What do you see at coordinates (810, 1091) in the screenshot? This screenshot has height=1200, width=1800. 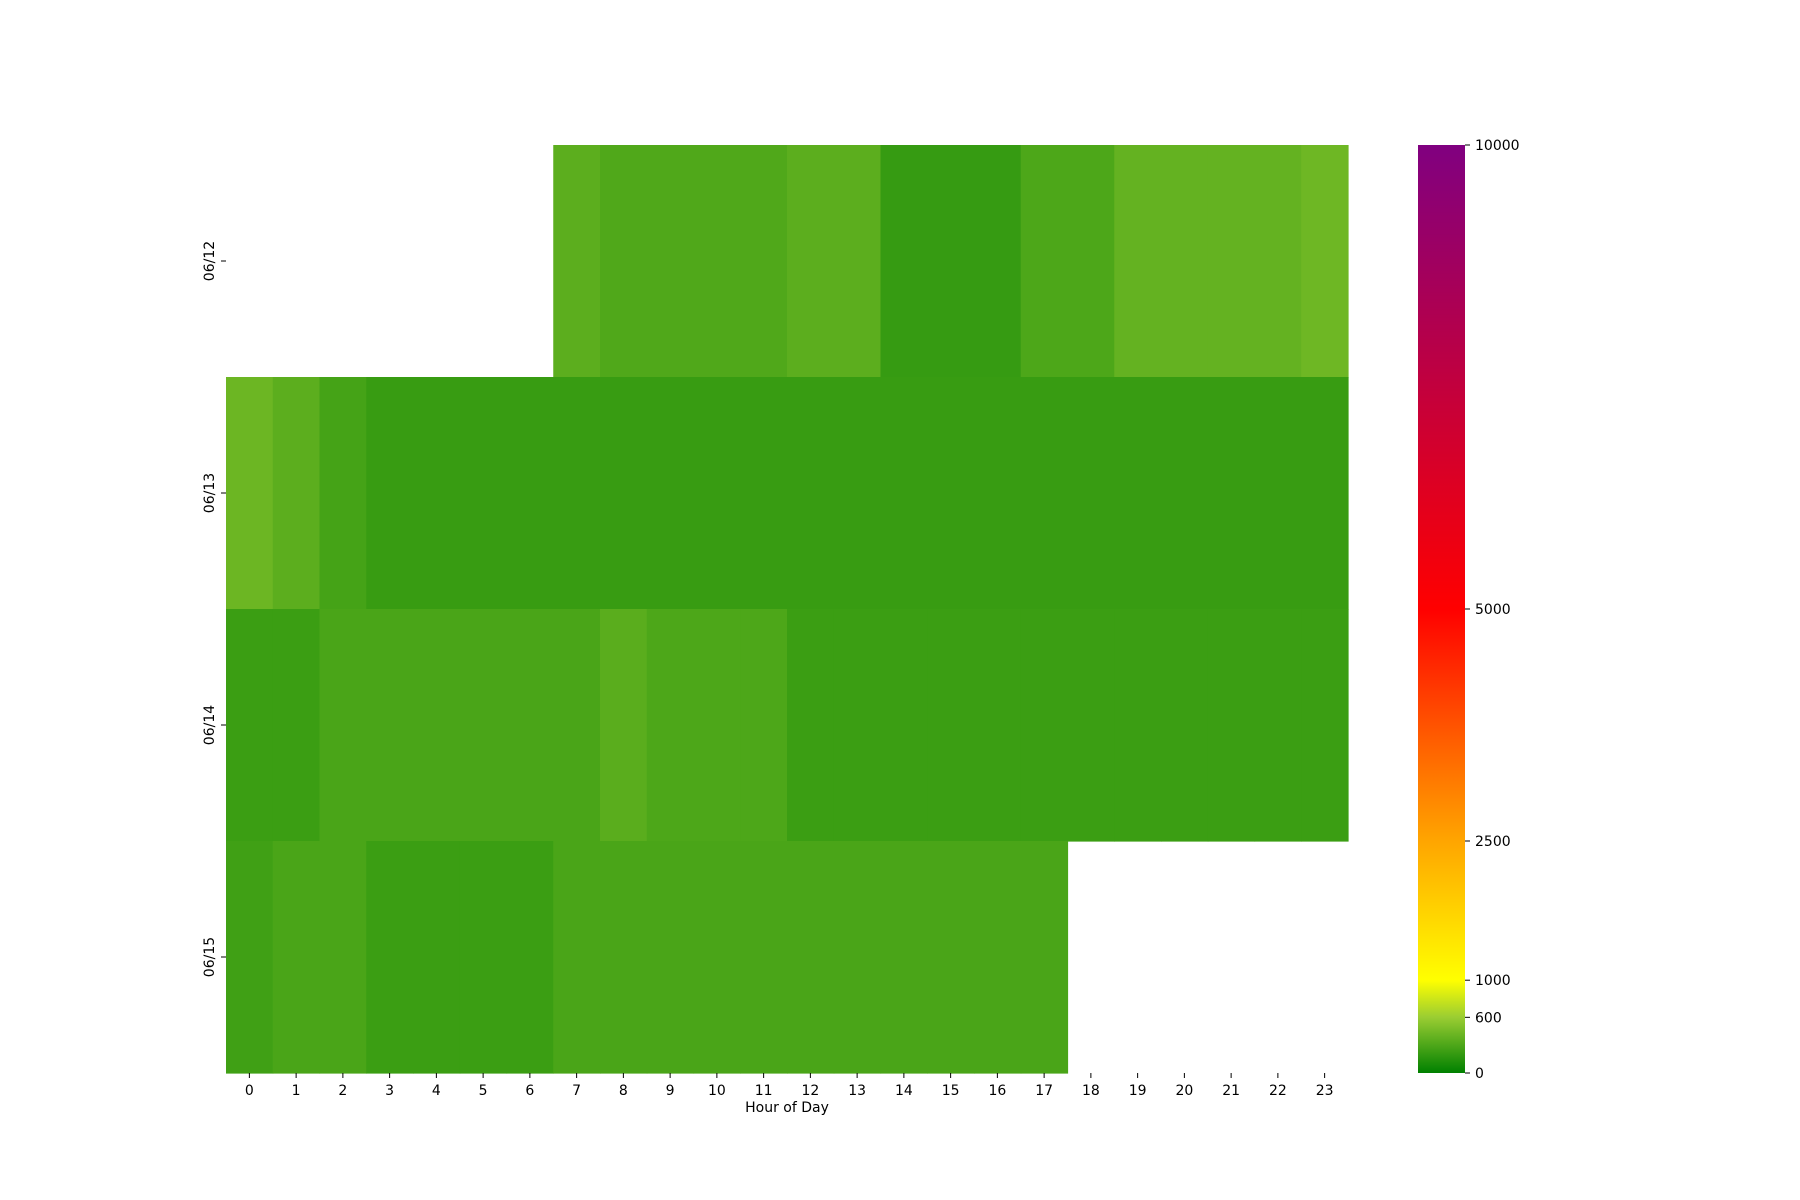 I see `x-tick-label: 12` at bounding box center [810, 1091].